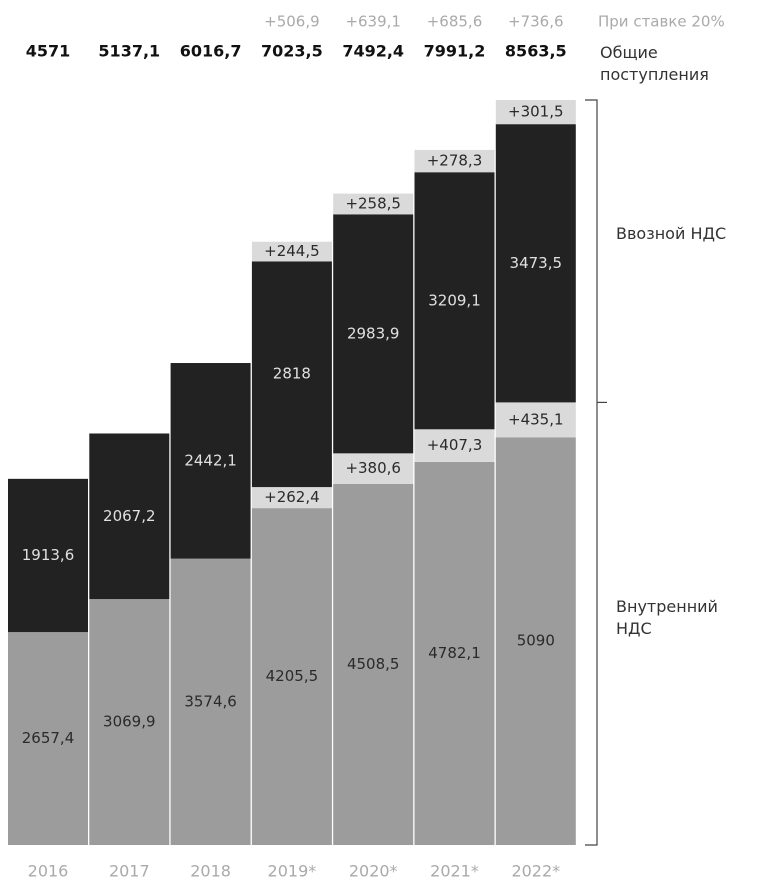 The width and height of the screenshot is (759, 883). Describe the element at coordinates (454, 871) in the screenshot. I see `x-tick-label: 2021*` at that location.